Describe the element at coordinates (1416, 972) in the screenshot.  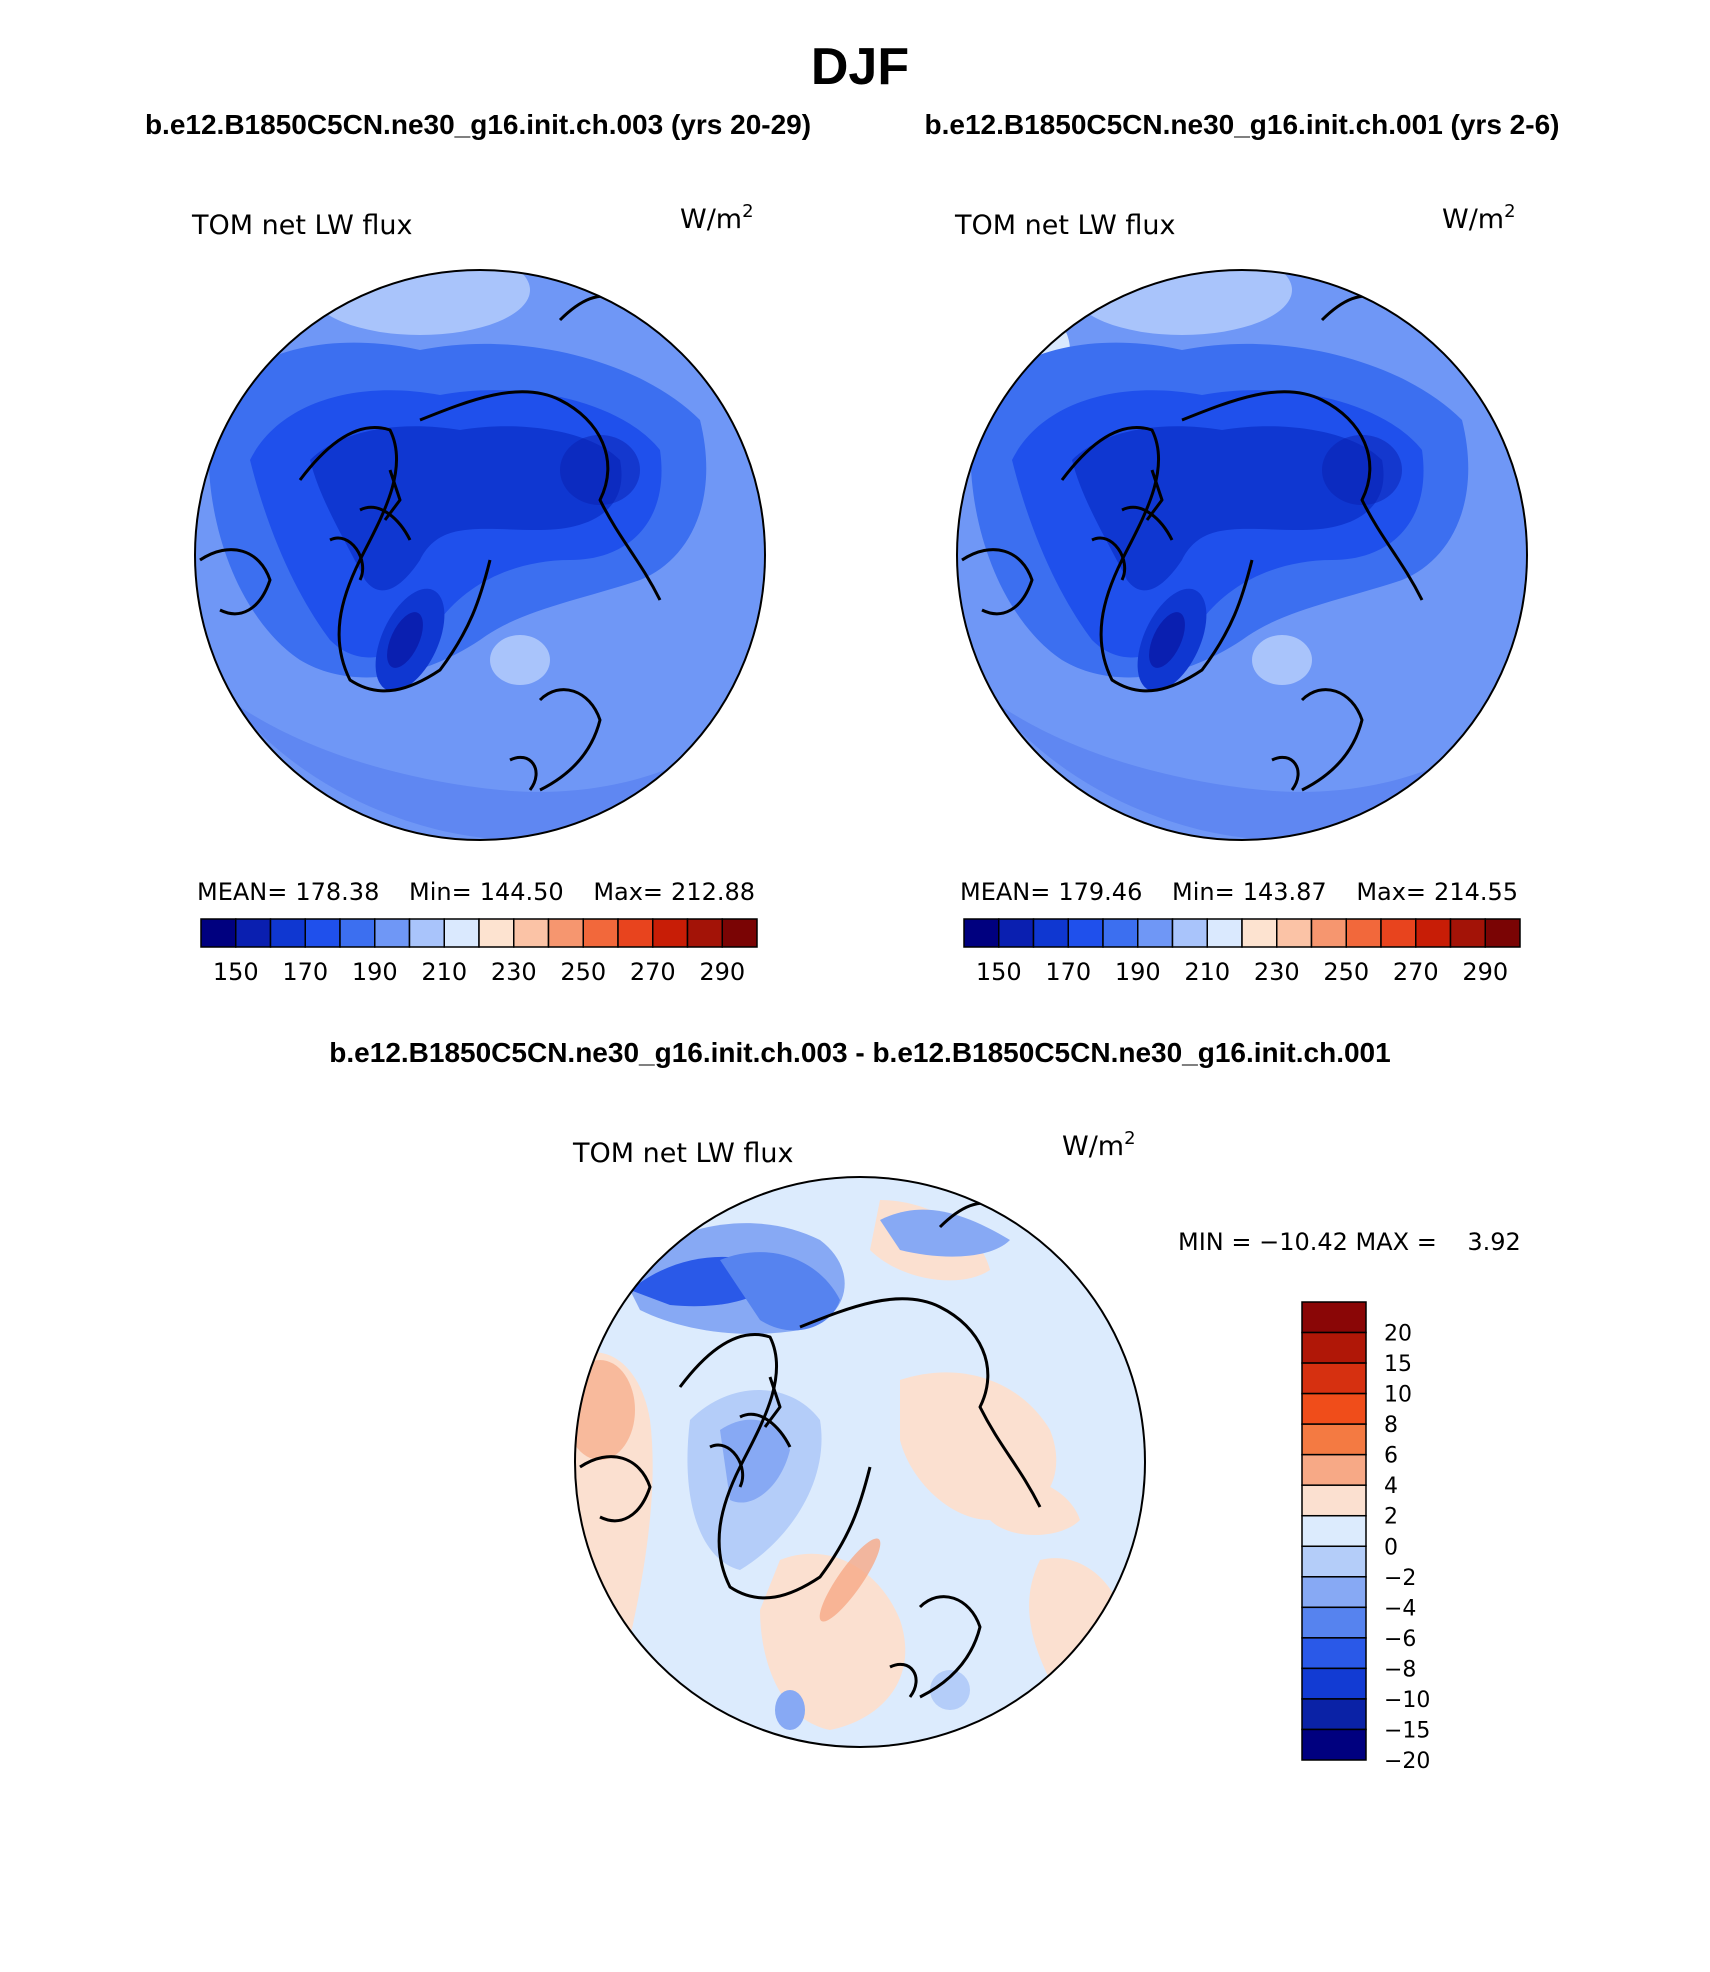
I see `panel-right-colorbar-tick-label: 270` at that location.